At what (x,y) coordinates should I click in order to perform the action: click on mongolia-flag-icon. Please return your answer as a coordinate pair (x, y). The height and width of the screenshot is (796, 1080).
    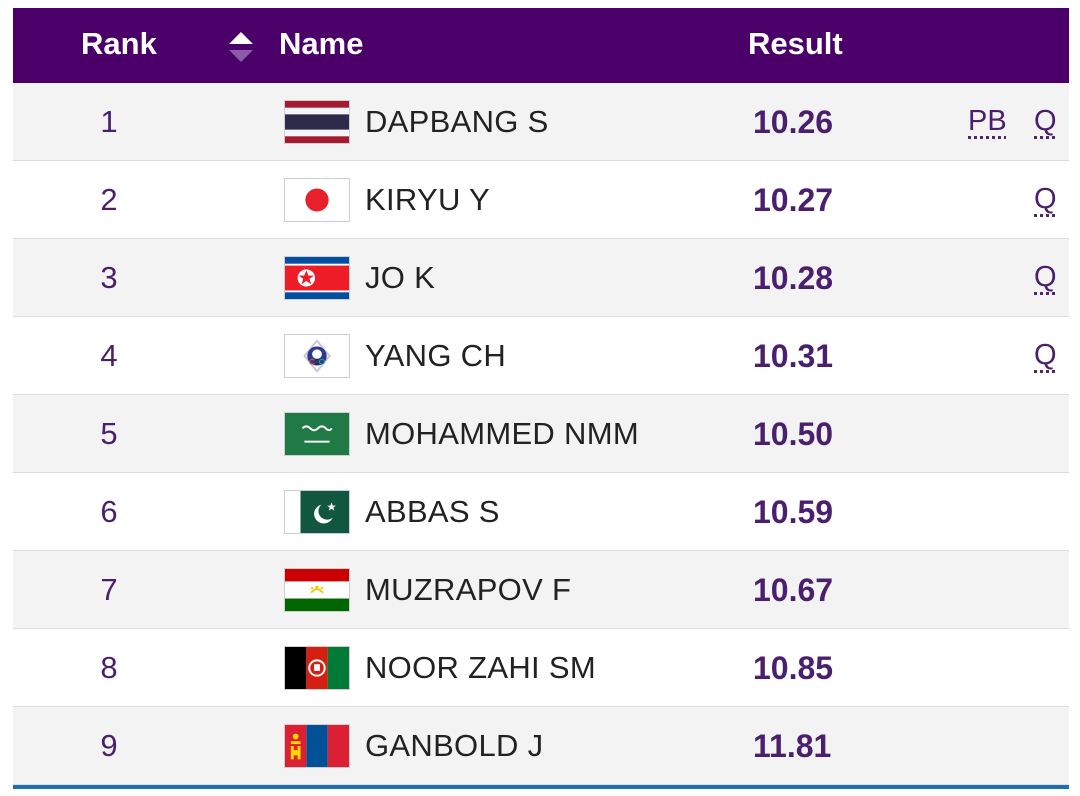
    Looking at the image, I should click on (317, 746).